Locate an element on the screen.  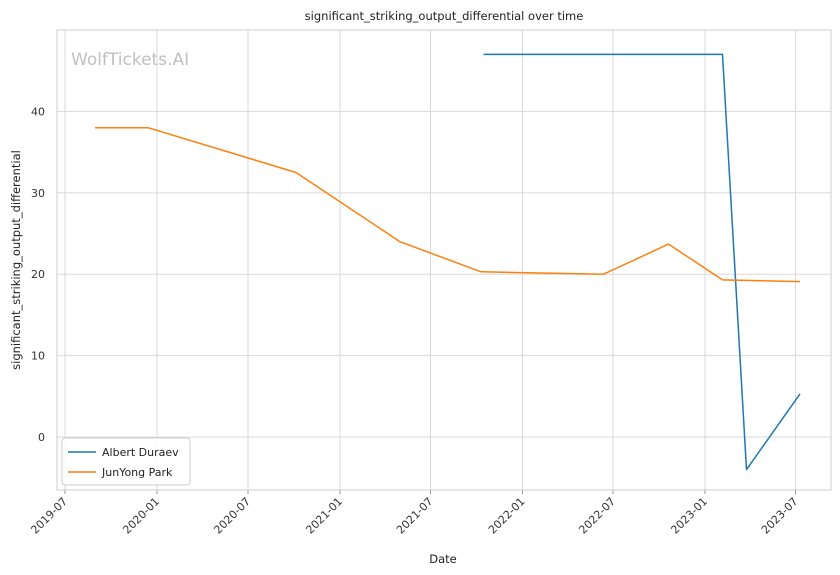
x-axis-label: Date is located at coordinates (443, 559).